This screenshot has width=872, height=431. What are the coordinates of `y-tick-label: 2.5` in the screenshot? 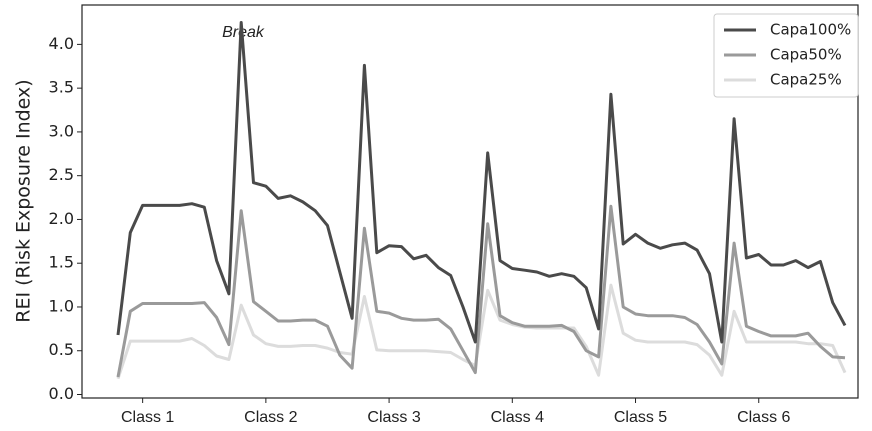 It's located at (61, 174).